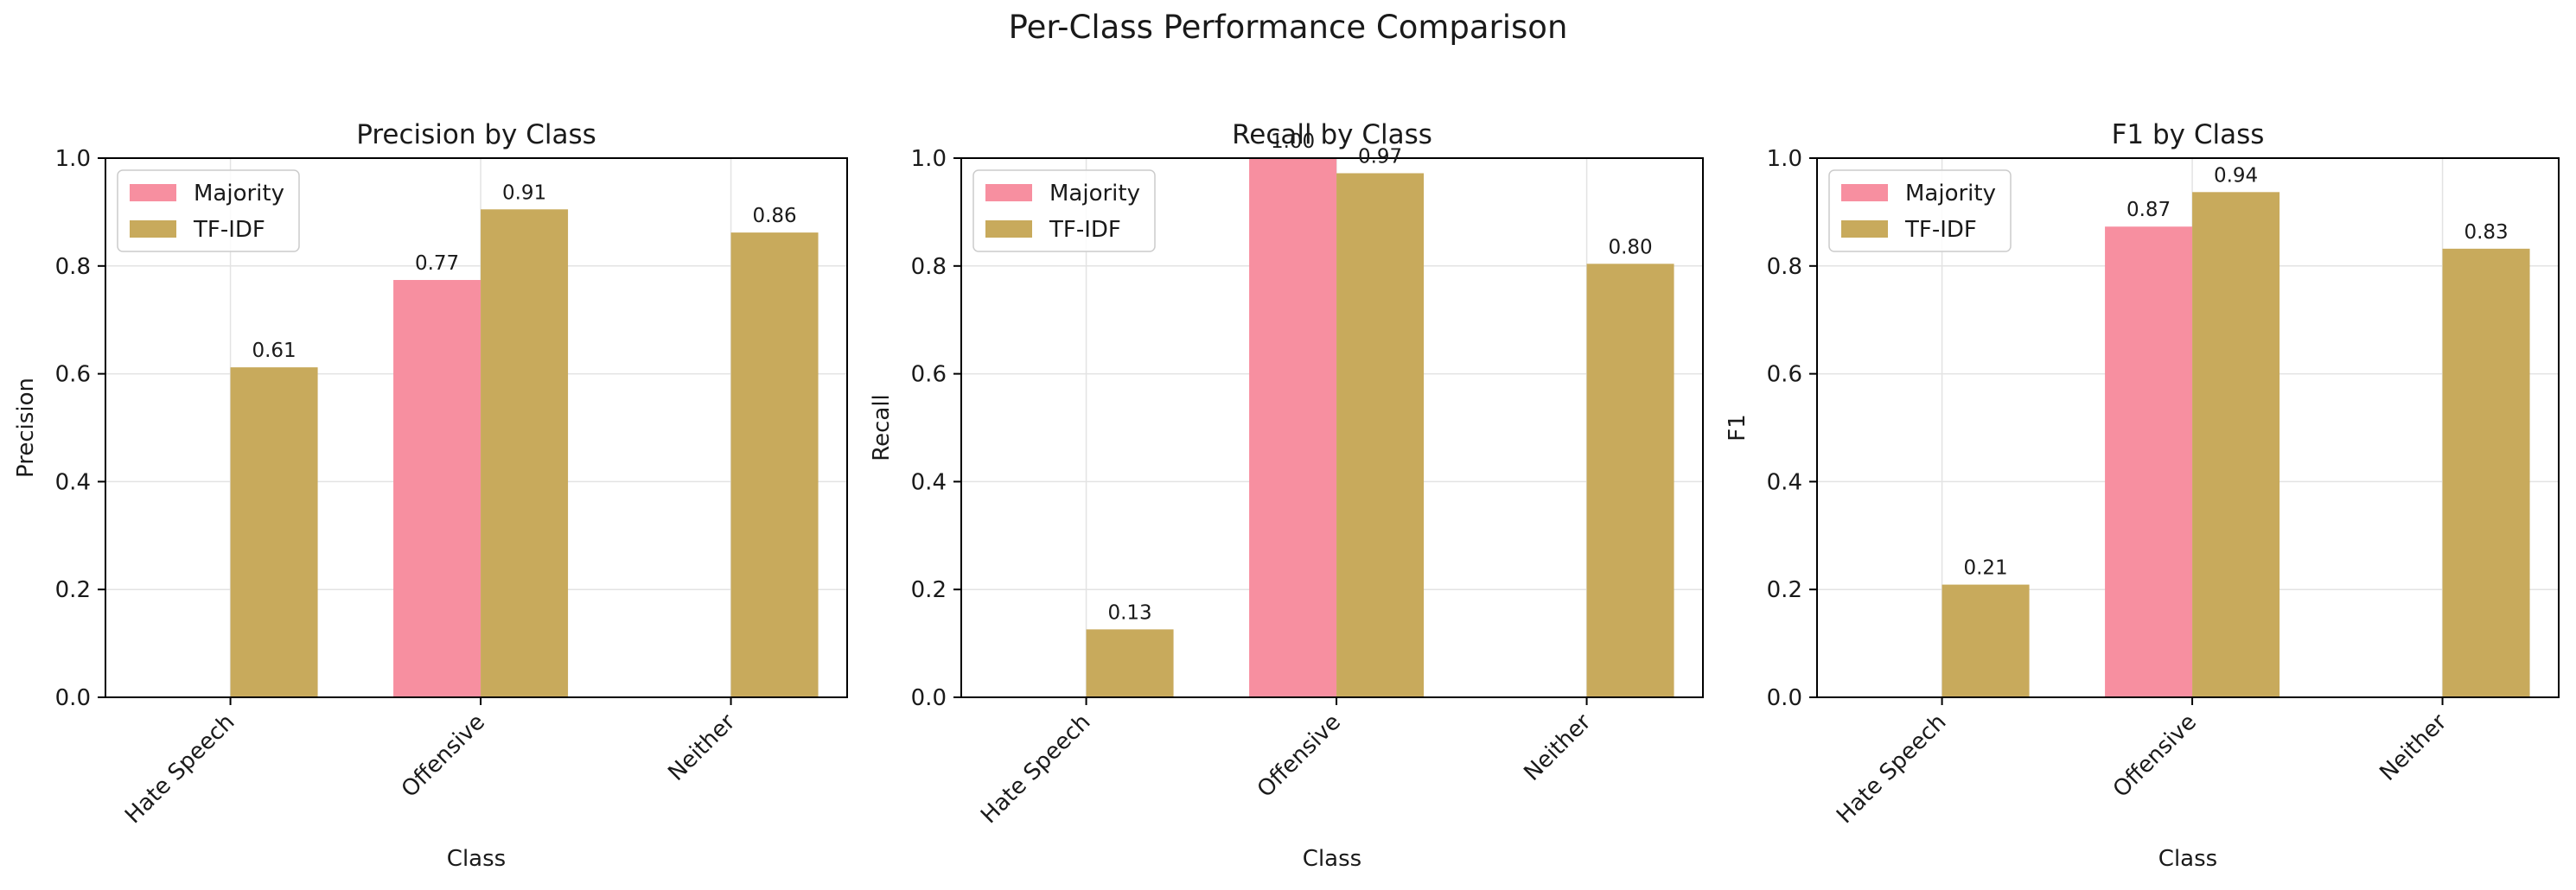  Describe the element at coordinates (1985, 568) in the screenshot. I see `data-label: 0.21` at that location.